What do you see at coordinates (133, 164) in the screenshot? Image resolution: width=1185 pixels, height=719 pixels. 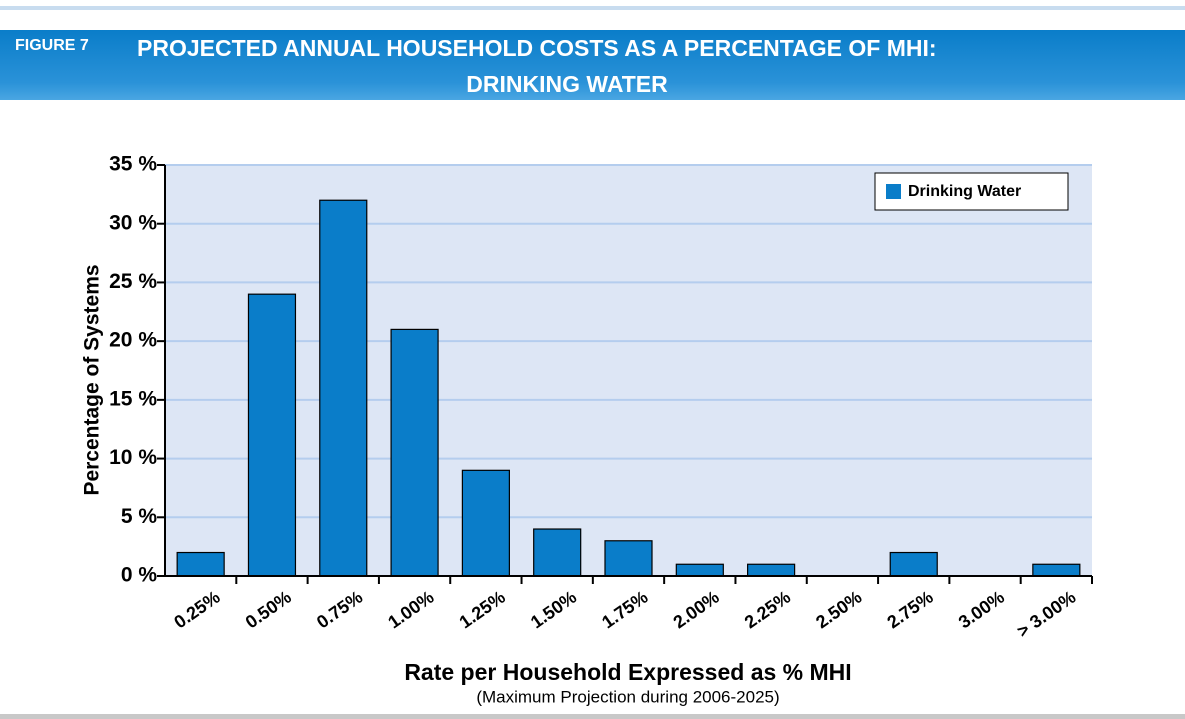 I see `y-tick-label: 35 %` at bounding box center [133, 164].